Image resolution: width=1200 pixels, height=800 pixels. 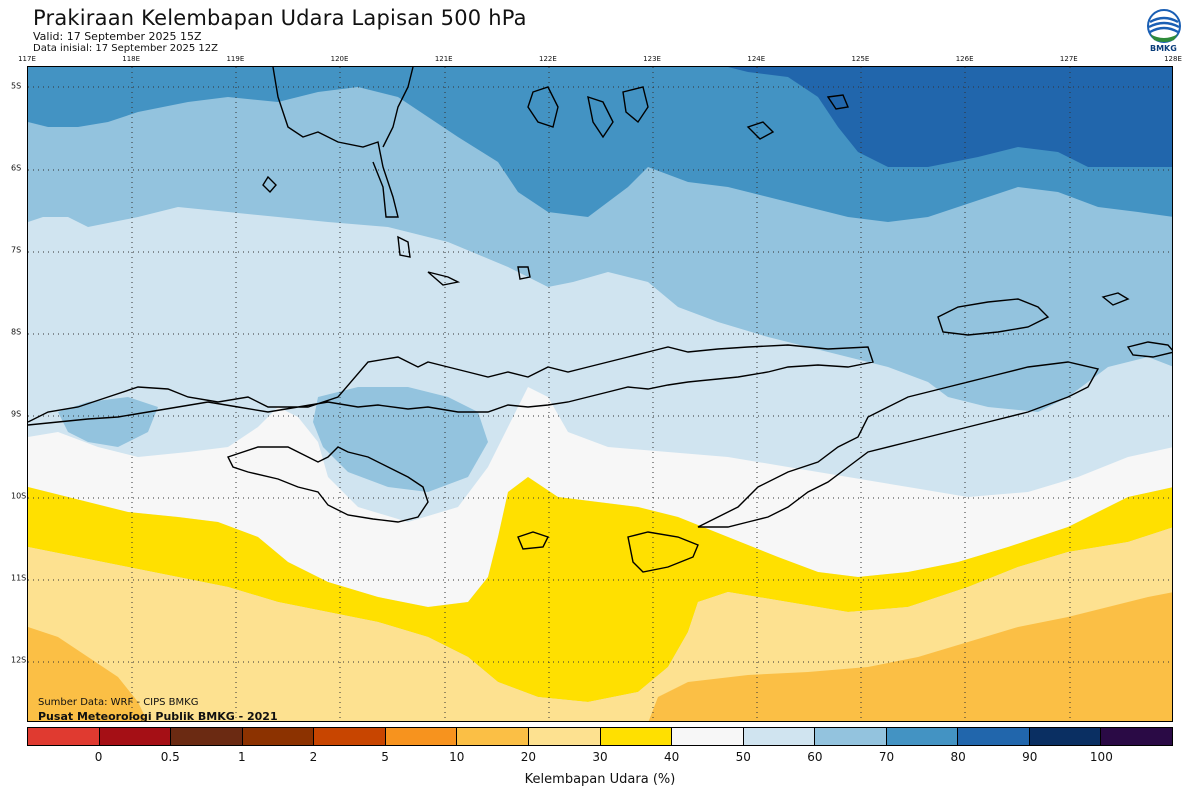 What do you see at coordinates (108, 422) in the screenshot?
I see `zone-70-lobe-west` at bounding box center [108, 422].